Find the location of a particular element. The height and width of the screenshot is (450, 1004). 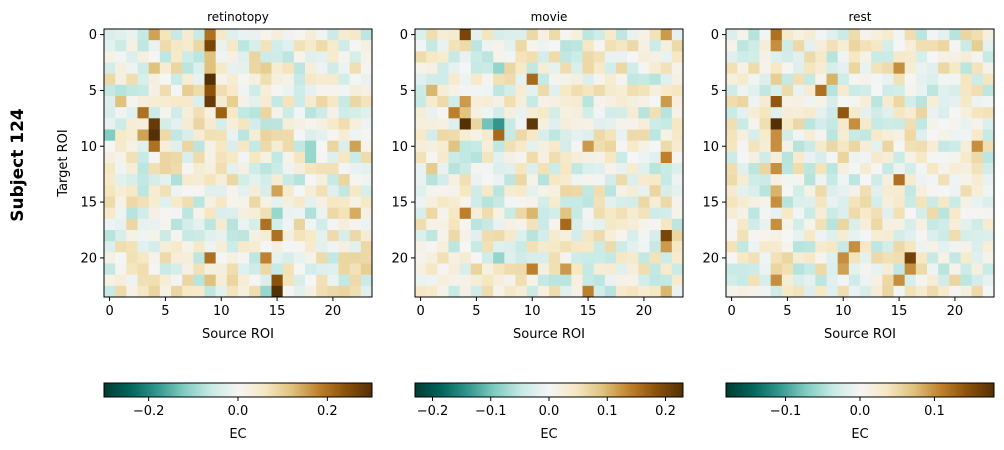

x-axis-label: Source ROI is located at coordinates (549, 334).